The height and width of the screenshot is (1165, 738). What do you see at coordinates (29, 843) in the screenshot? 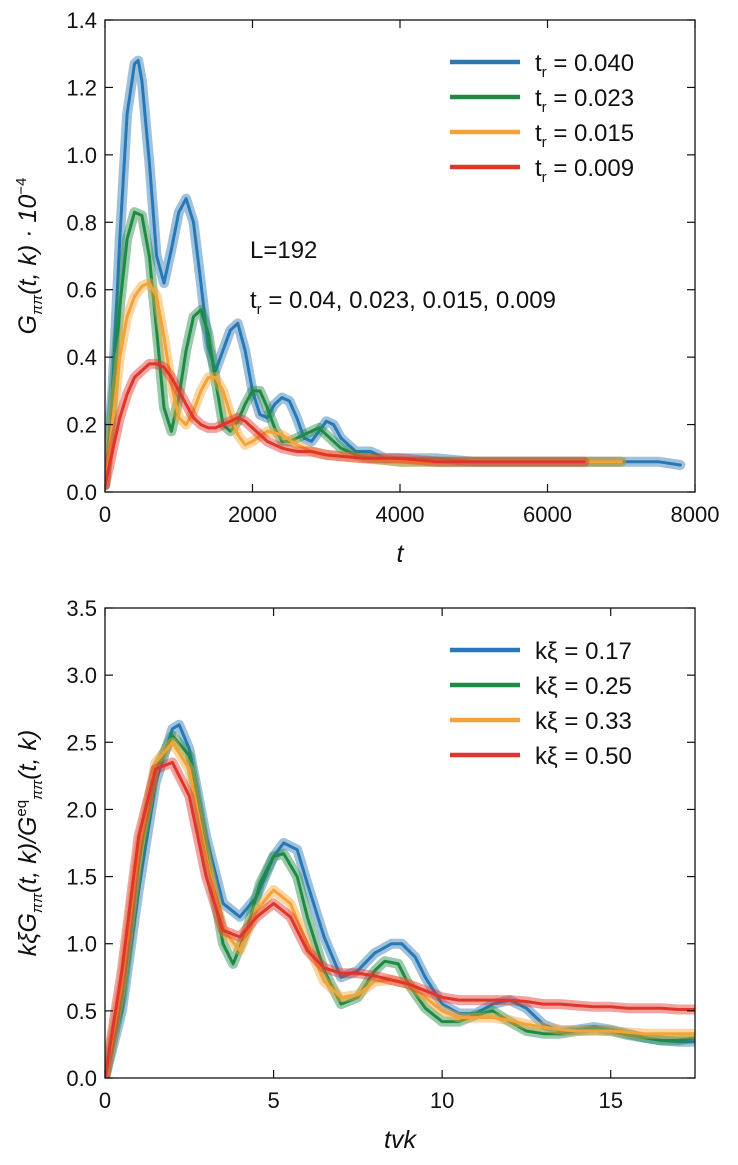
I see `y-axis-label: kξGππ(t, k)/Geqππ(t, k)` at bounding box center [29, 843].